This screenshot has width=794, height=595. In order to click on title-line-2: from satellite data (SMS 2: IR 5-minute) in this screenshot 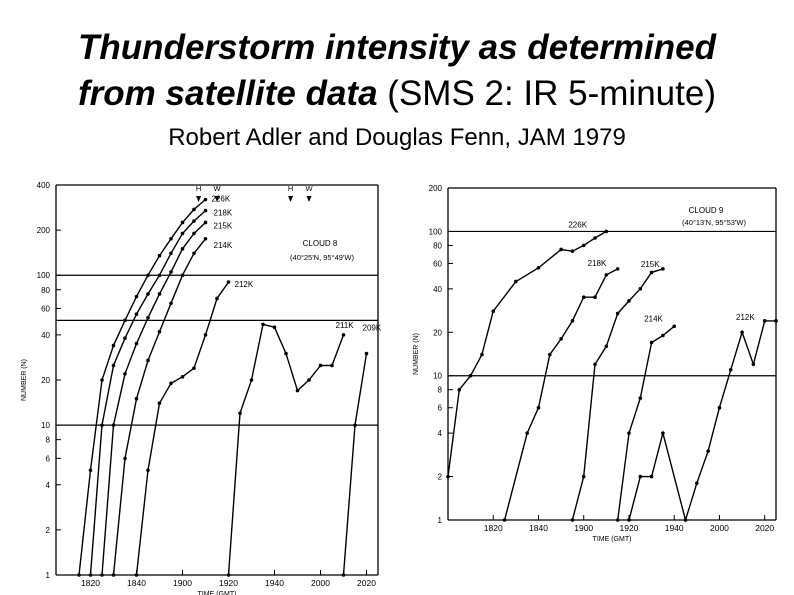, I will do `click(397, 94)`.